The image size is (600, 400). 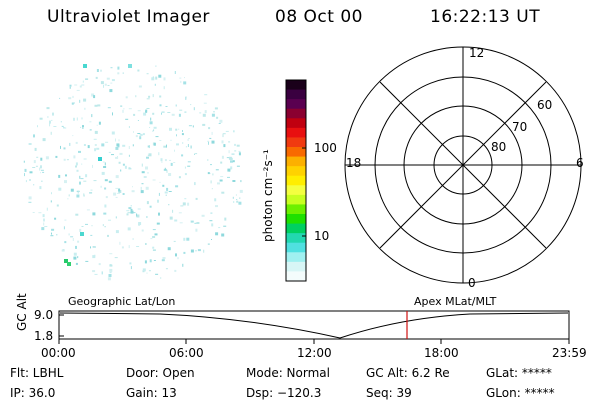 What do you see at coordinates (160, 373) in the screenshot?
I see `status-door: Door: Open` at bounding box center [160, 373].